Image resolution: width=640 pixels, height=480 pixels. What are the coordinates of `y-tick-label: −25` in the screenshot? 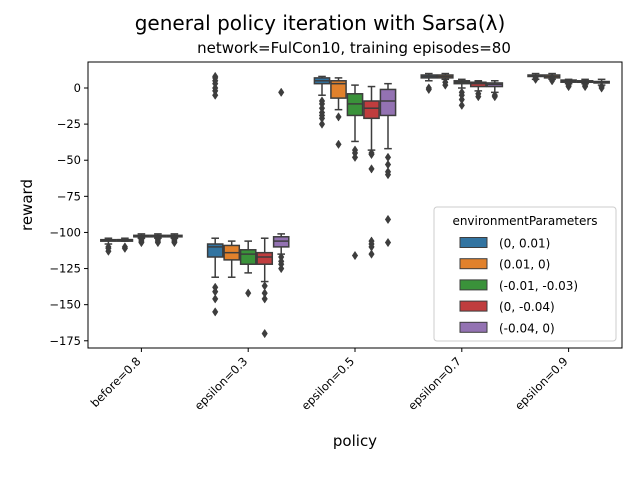 It's located at (69, 124).